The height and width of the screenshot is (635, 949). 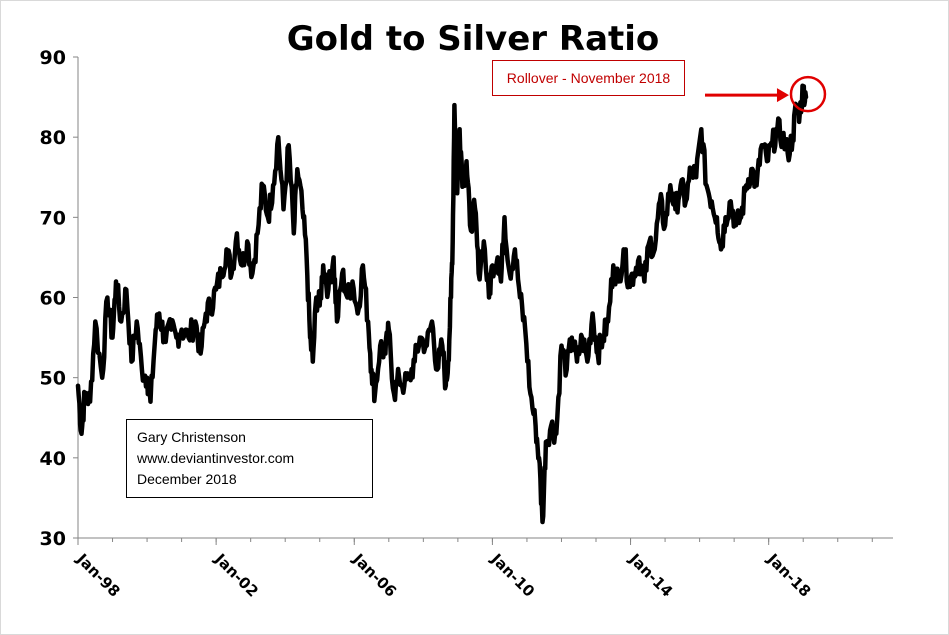 I want to click on highlight-annotation, so click(x=766, y=94).